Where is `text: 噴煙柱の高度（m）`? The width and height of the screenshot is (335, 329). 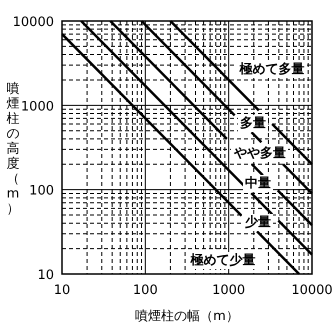 text: 噴煙柱の高度（m） is located at coordinates (13, 149).